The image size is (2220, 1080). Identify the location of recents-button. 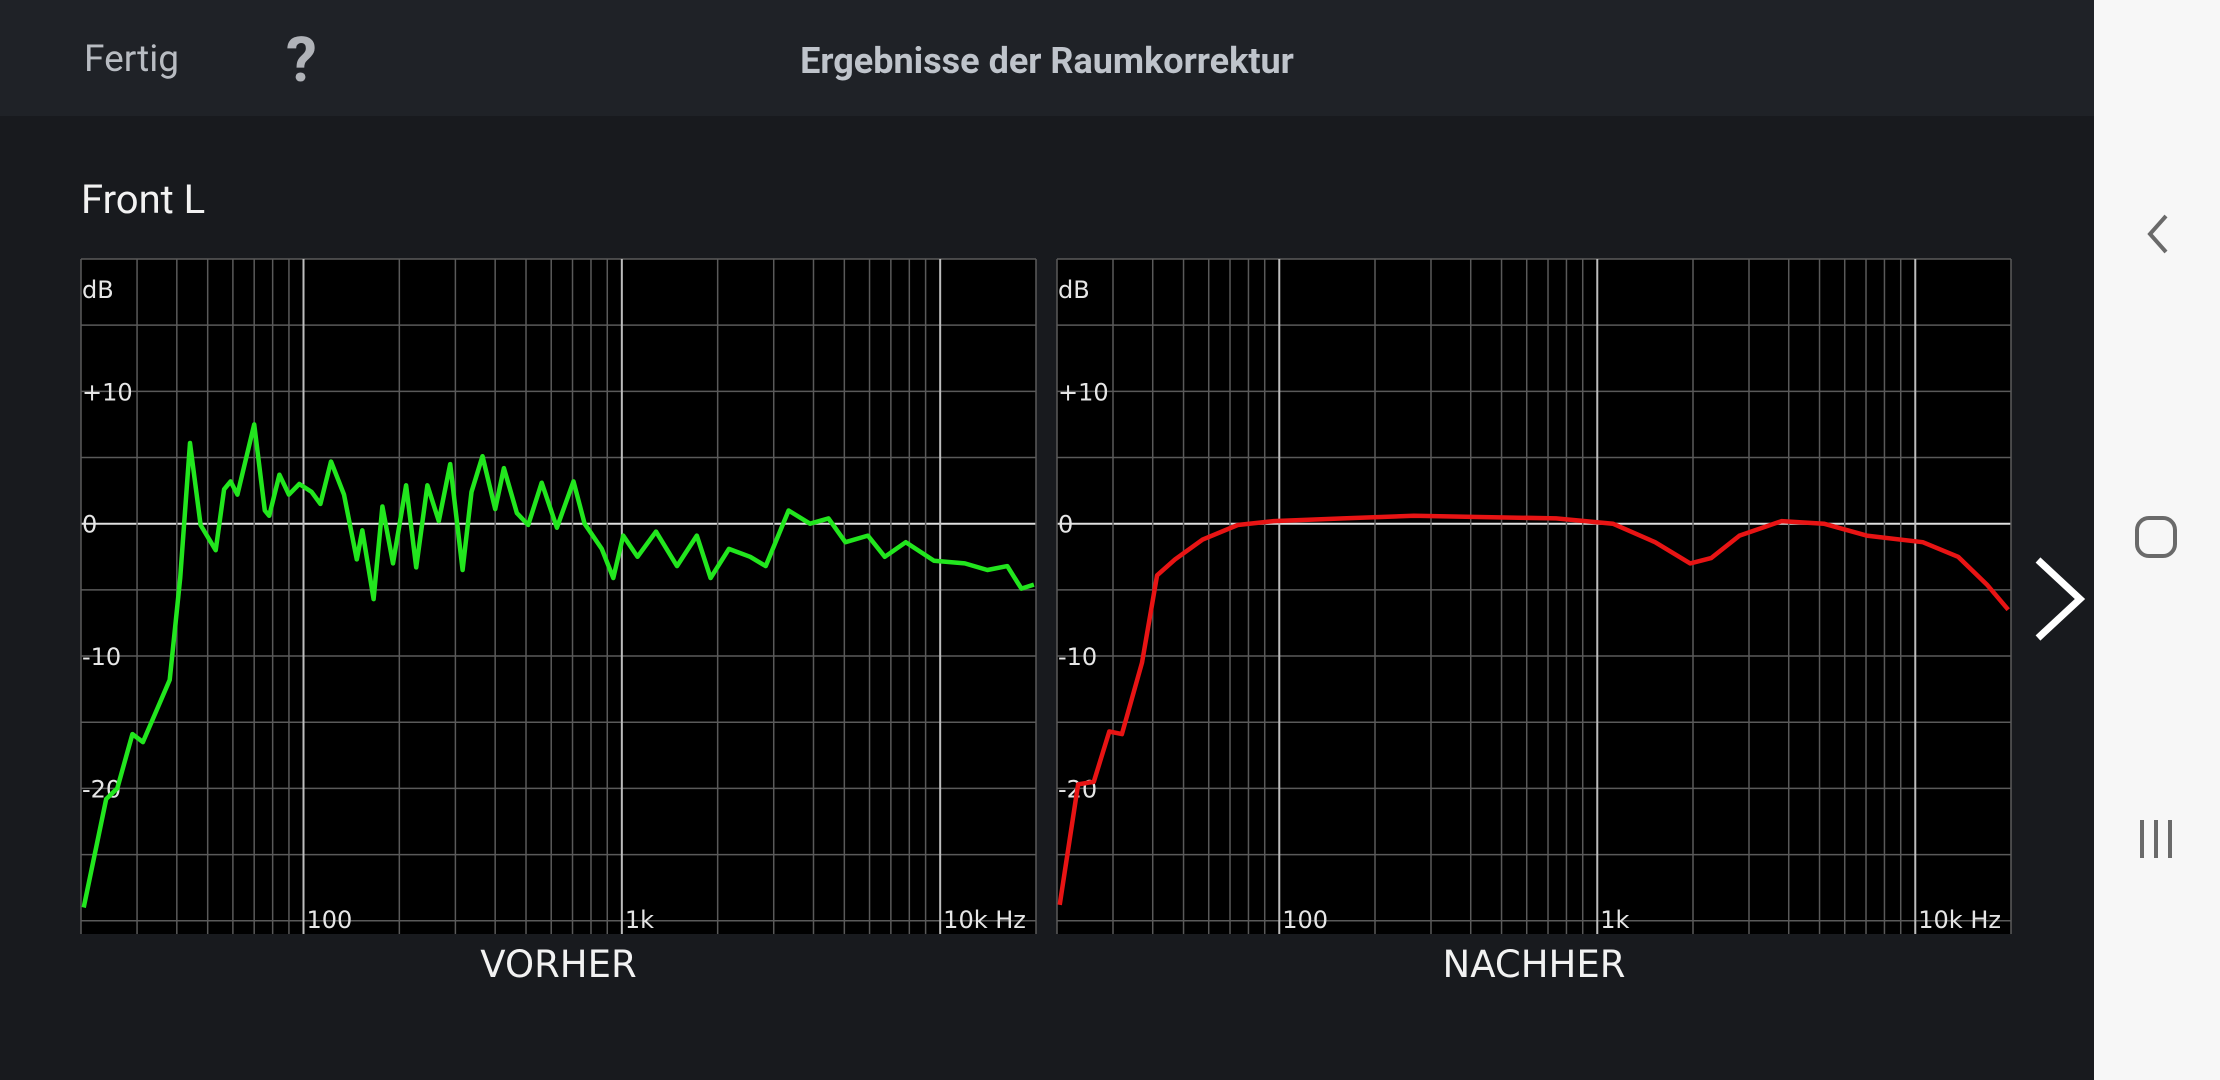
(2156, 839).